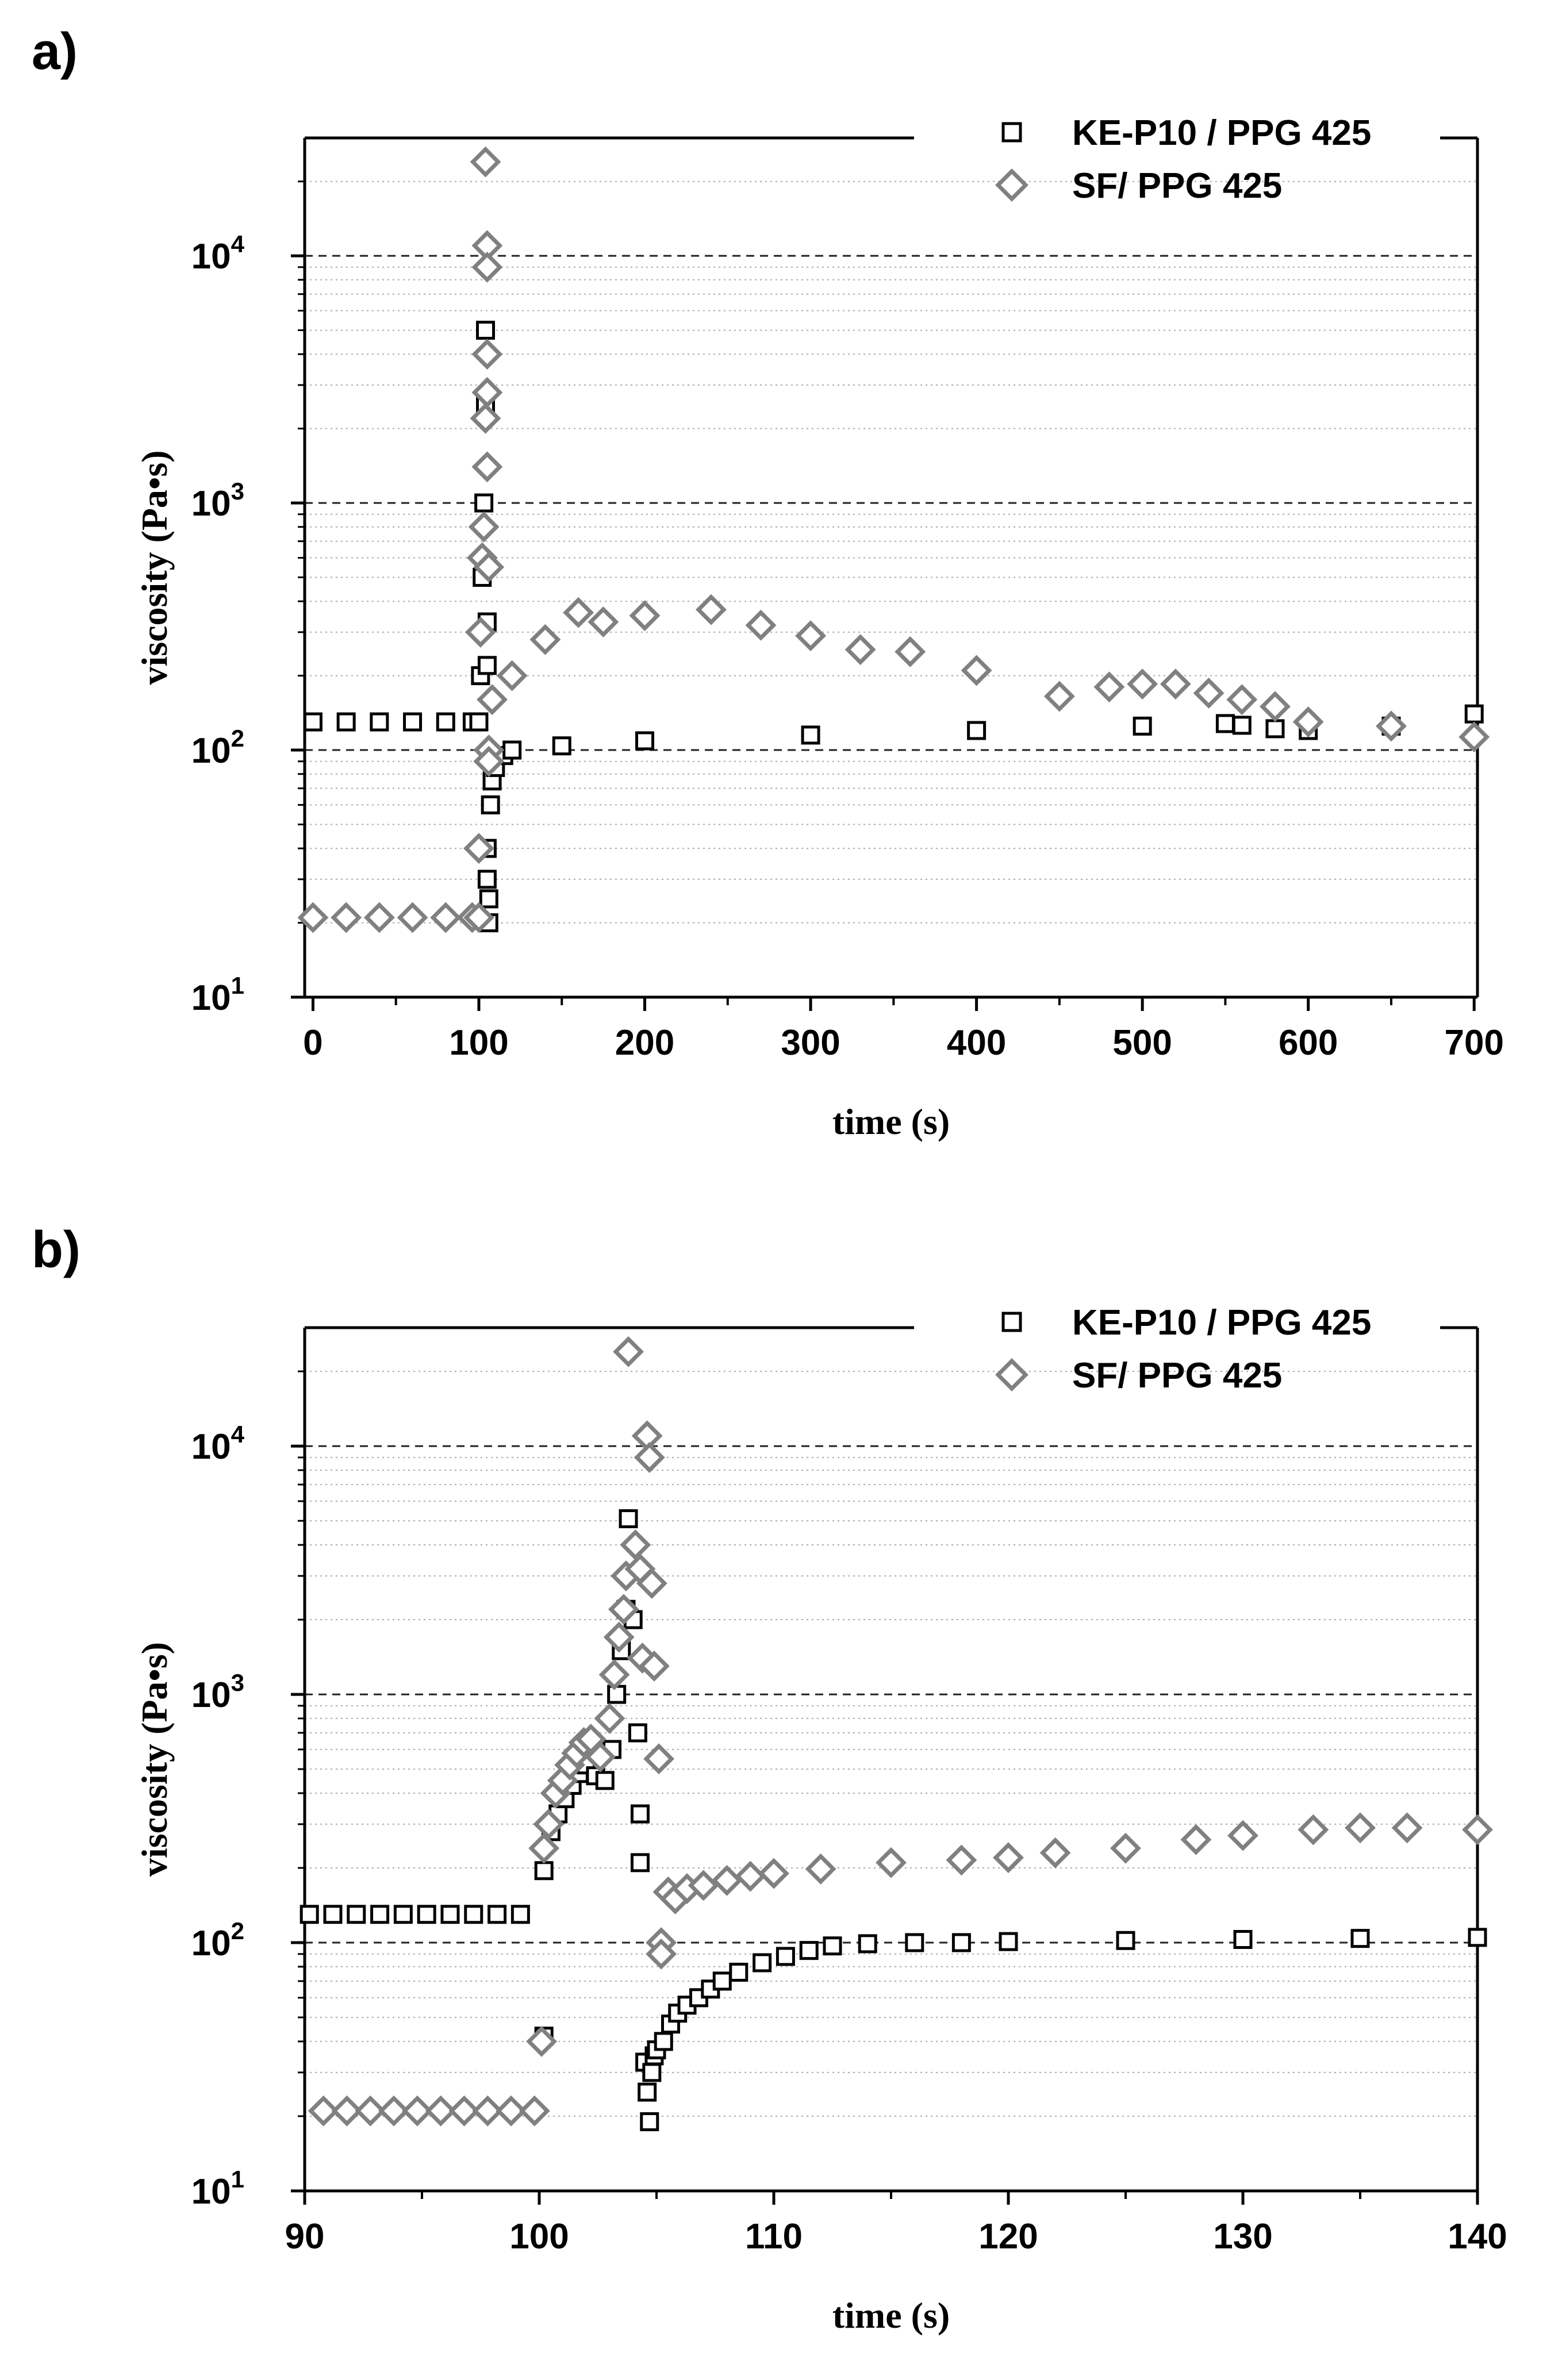  I want to click on x-tick-label: 140, so click(1477, 2236).